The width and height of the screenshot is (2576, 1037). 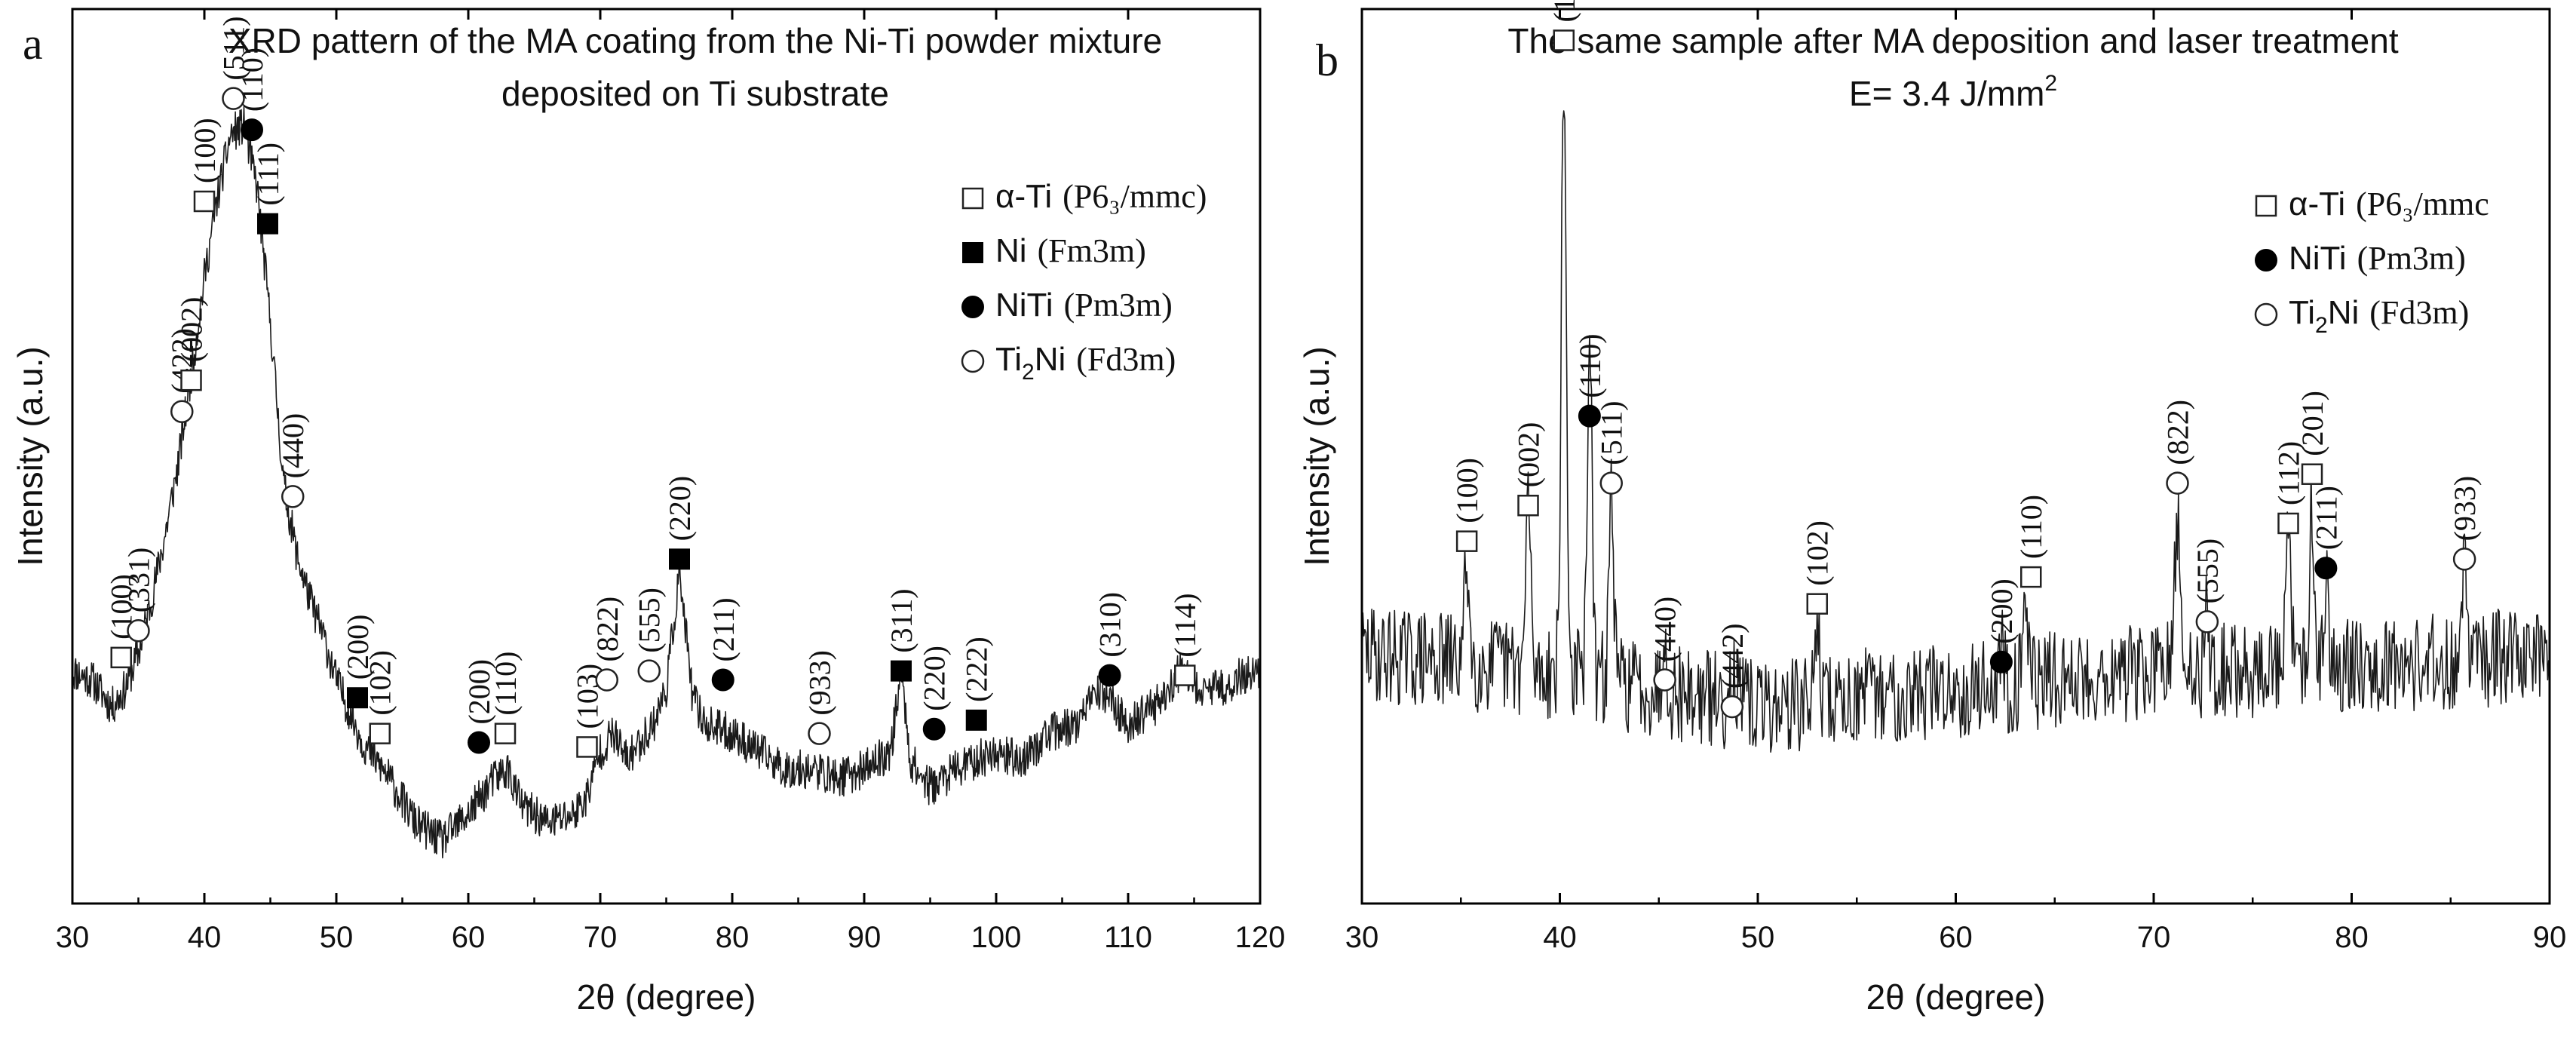 What do you see at coordinates (1560, 937) in the screenshot?
I see `x-tick-label: 40` at bounding box center [1560, 937].